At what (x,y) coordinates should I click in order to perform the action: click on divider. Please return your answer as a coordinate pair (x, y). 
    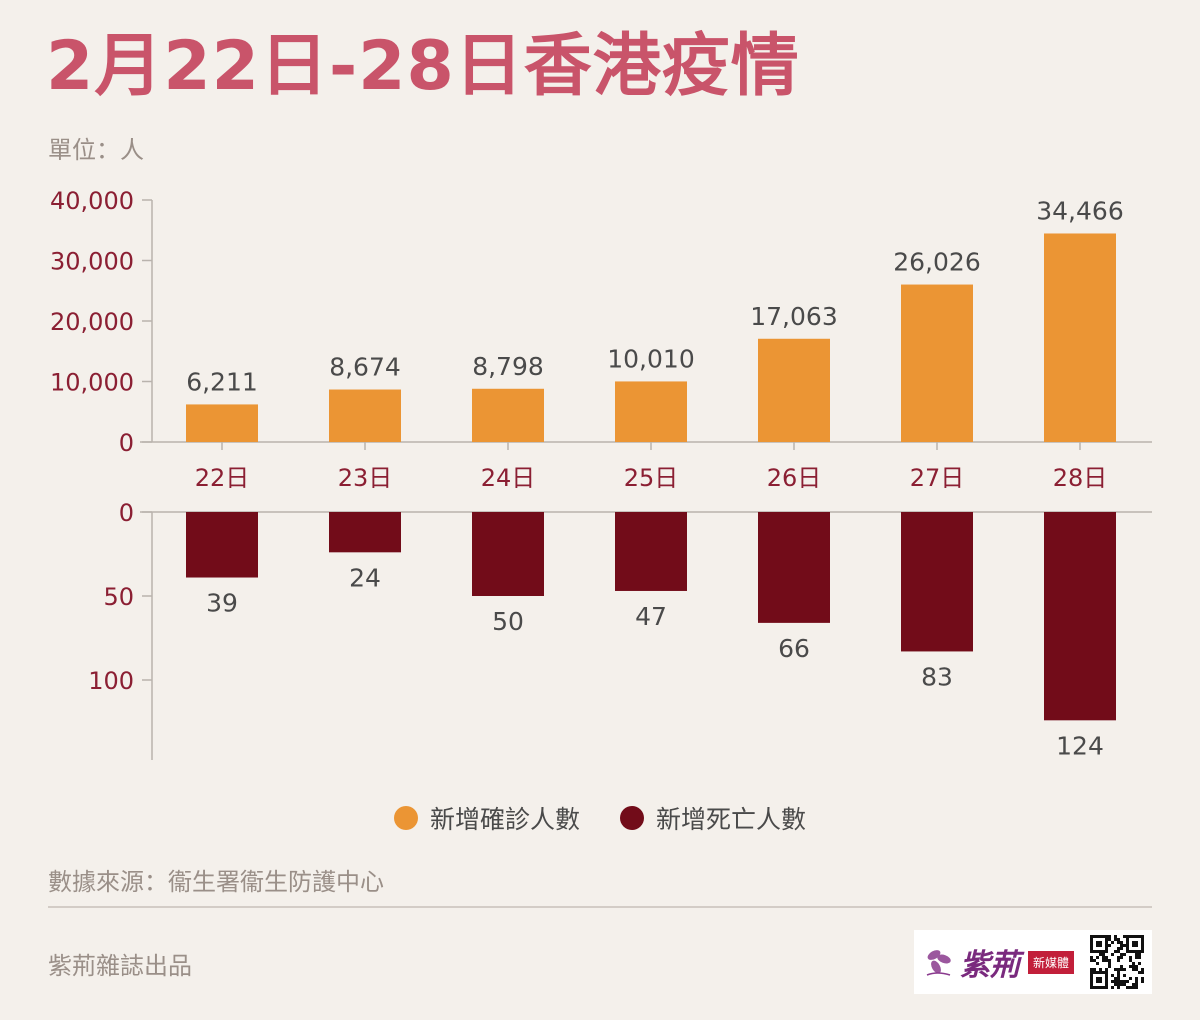
    Looking at the image, I should click on (600, 907).